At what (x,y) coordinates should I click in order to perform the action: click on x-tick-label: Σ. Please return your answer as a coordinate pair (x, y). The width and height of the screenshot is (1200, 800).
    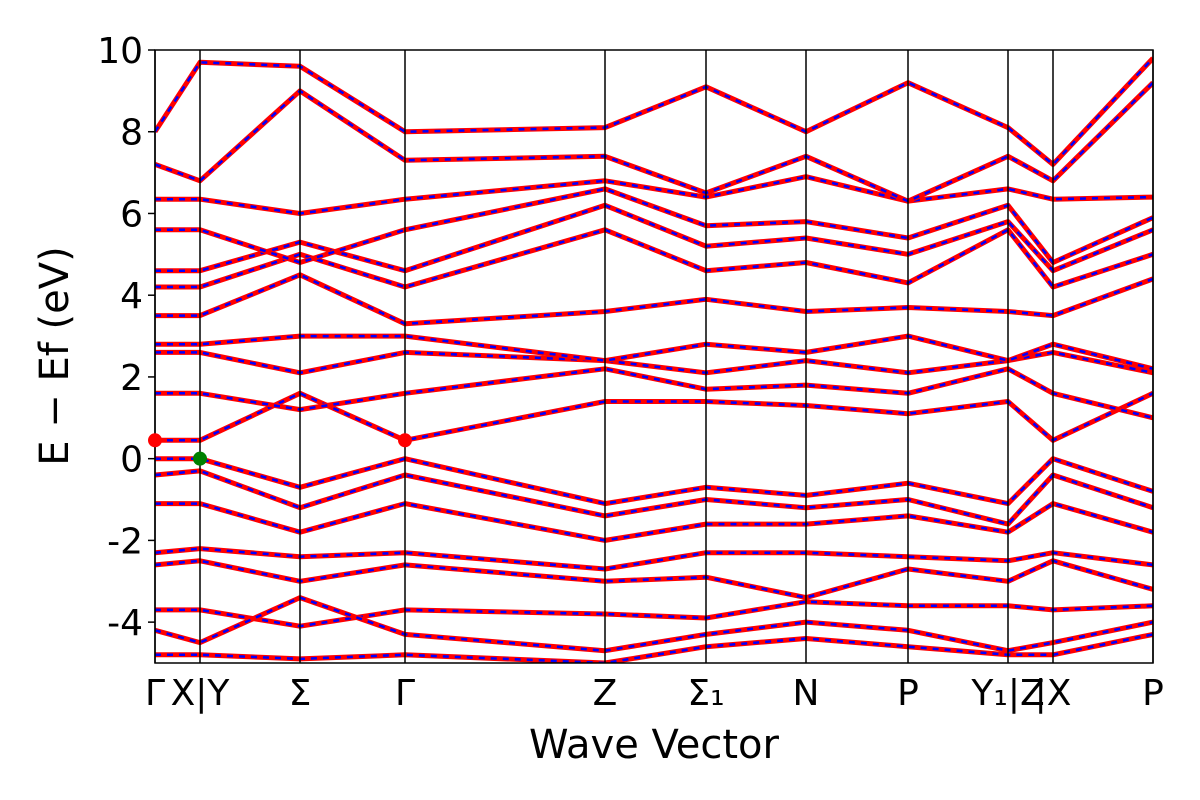
    Looking at the image, I should click on (300, 693).